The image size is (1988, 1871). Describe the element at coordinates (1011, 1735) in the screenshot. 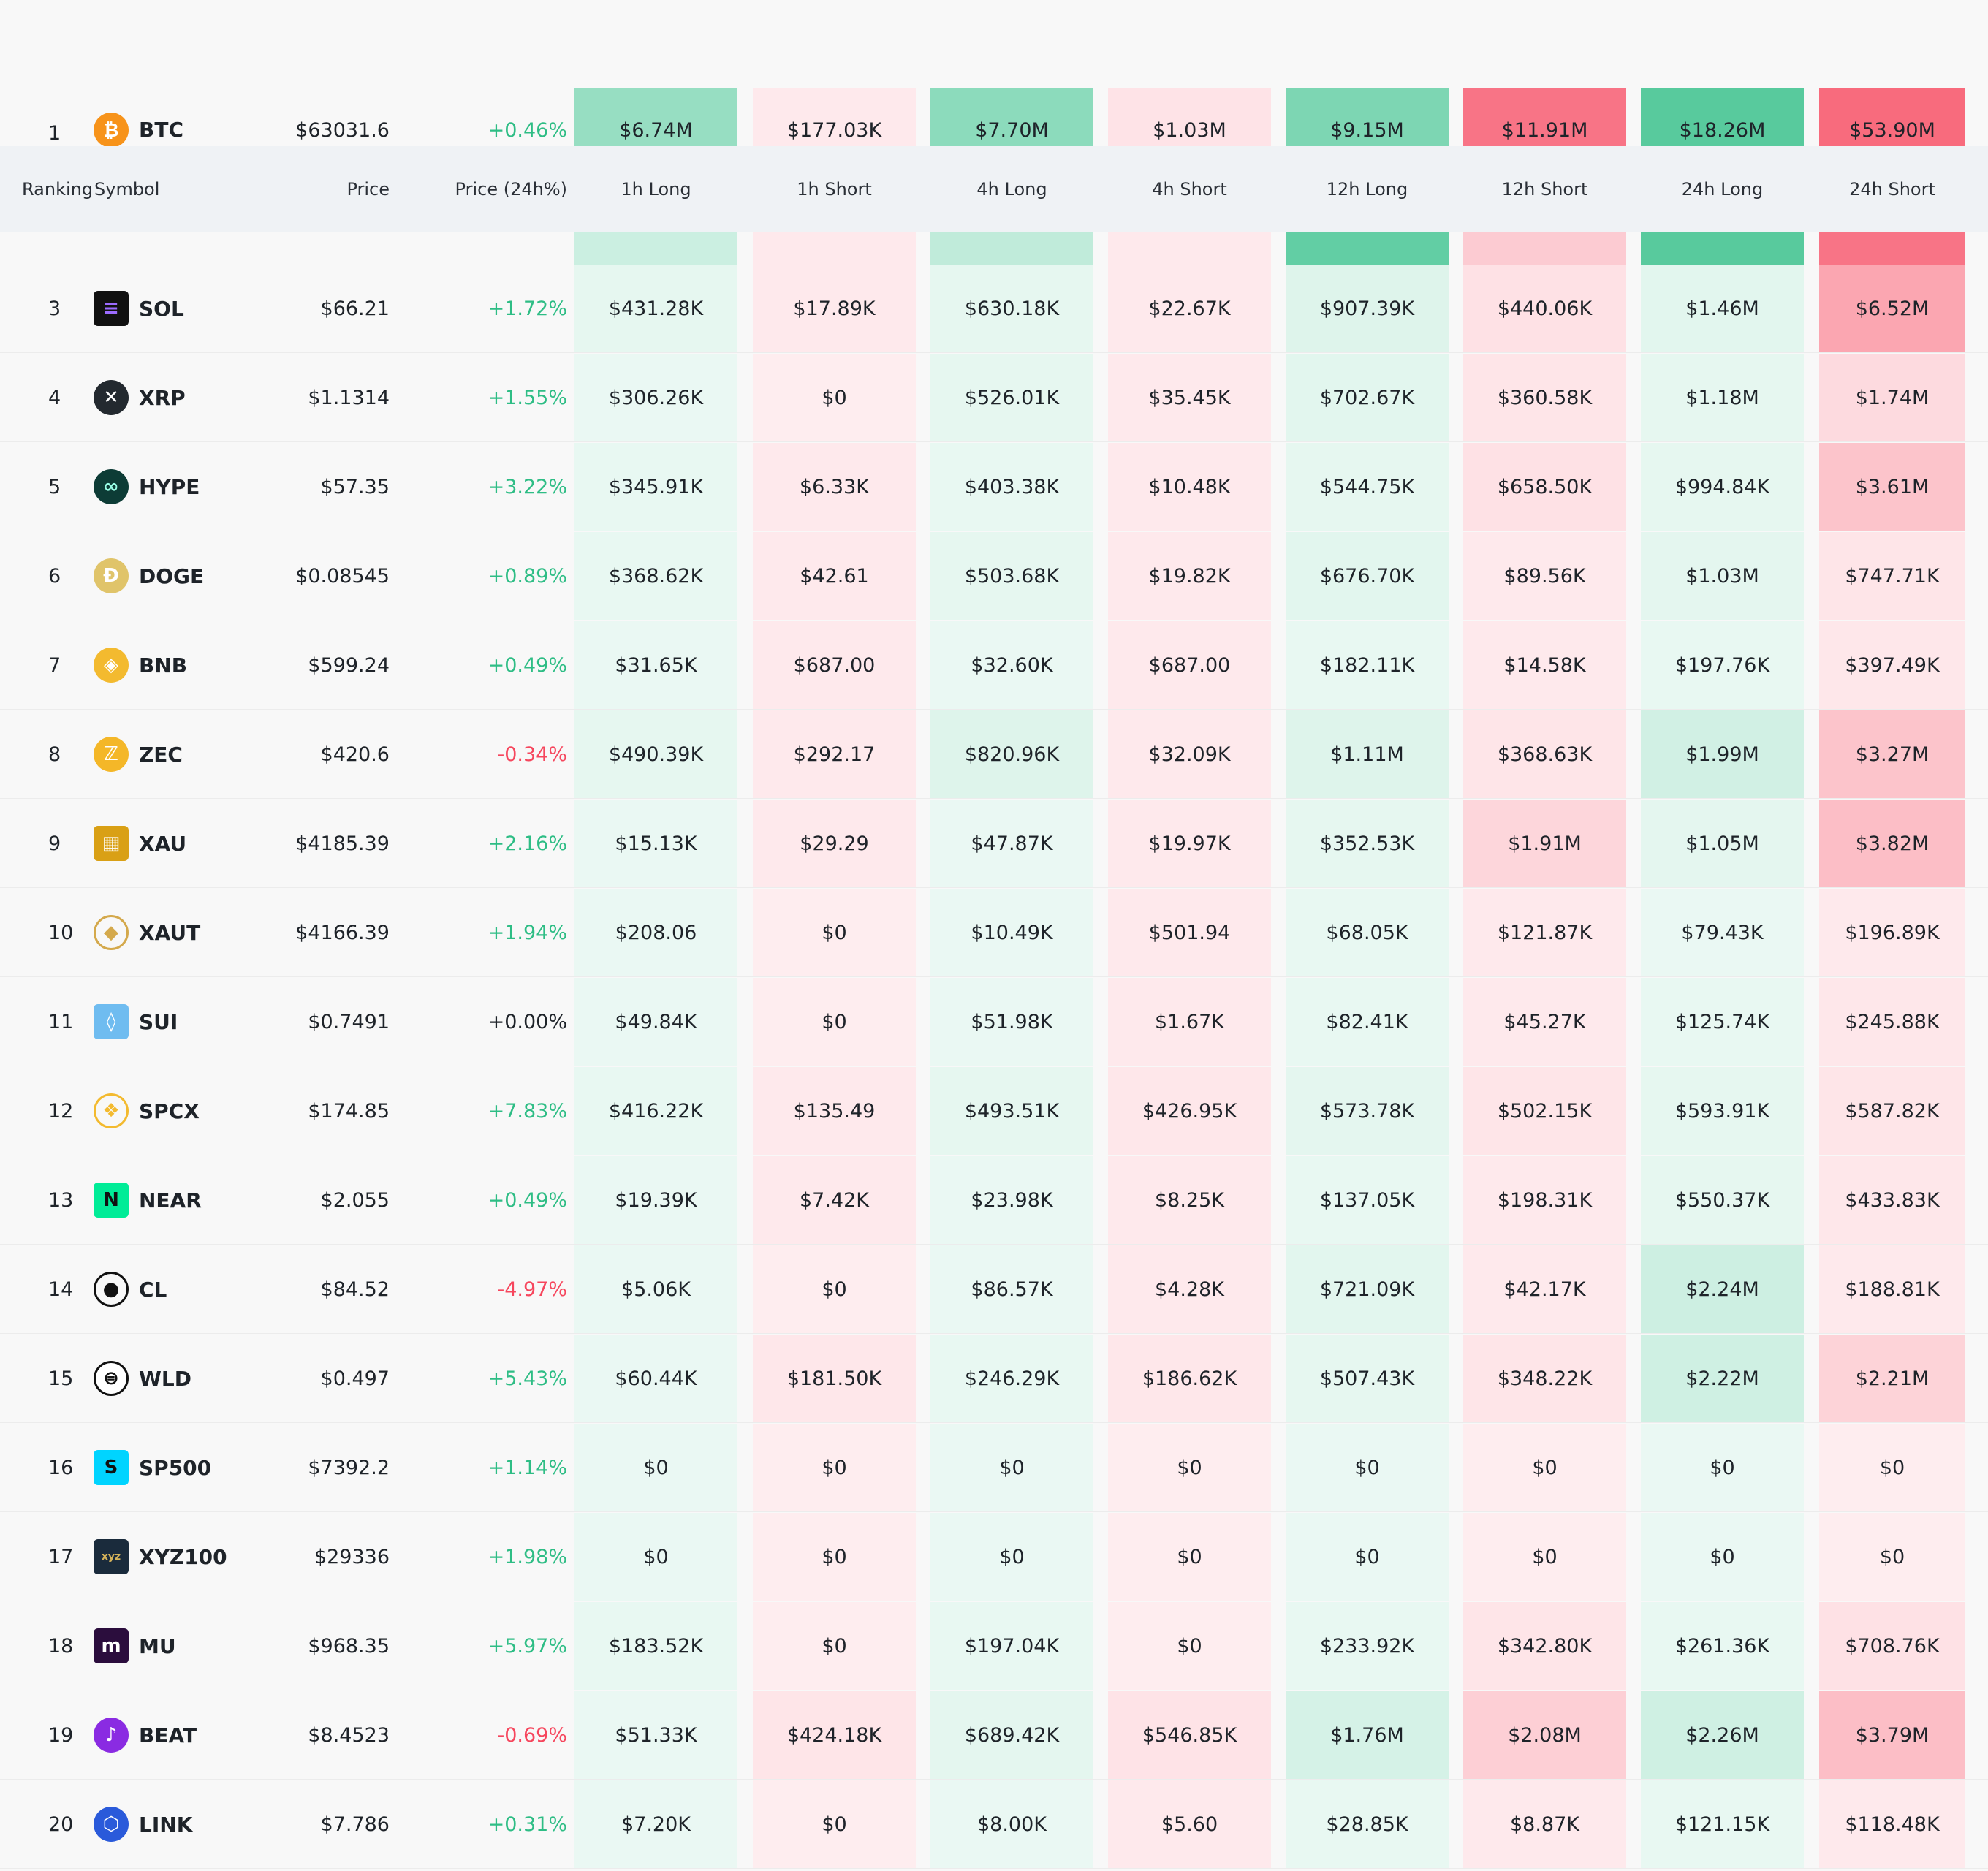

I see `value-4h-long: $689.42K` at that location.